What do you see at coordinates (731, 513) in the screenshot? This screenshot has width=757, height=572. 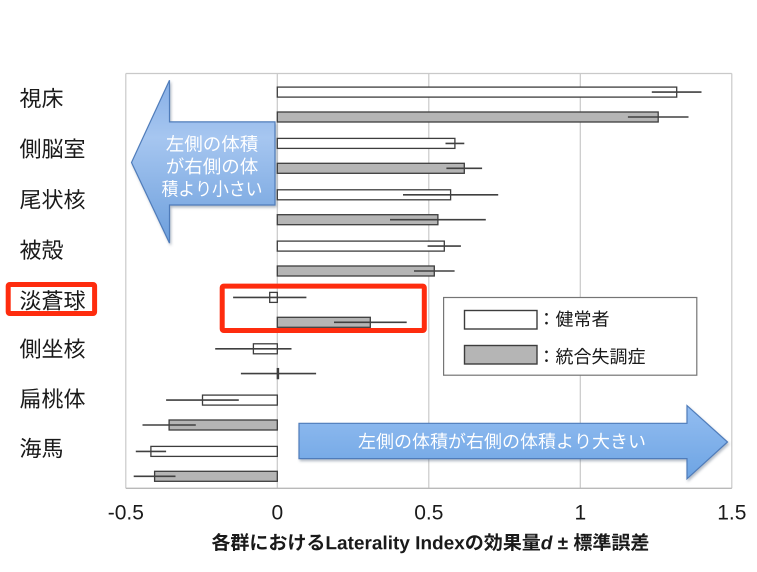 I see `svg-text: 1.5` at bounding box center [731, 513].